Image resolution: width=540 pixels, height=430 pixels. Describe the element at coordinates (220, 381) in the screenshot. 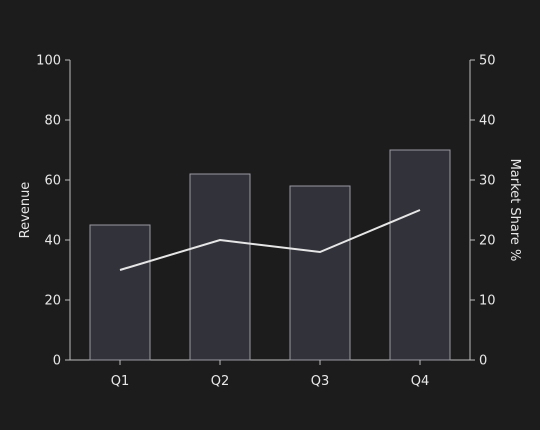

I see `x-tick-label: Q2` at that location.